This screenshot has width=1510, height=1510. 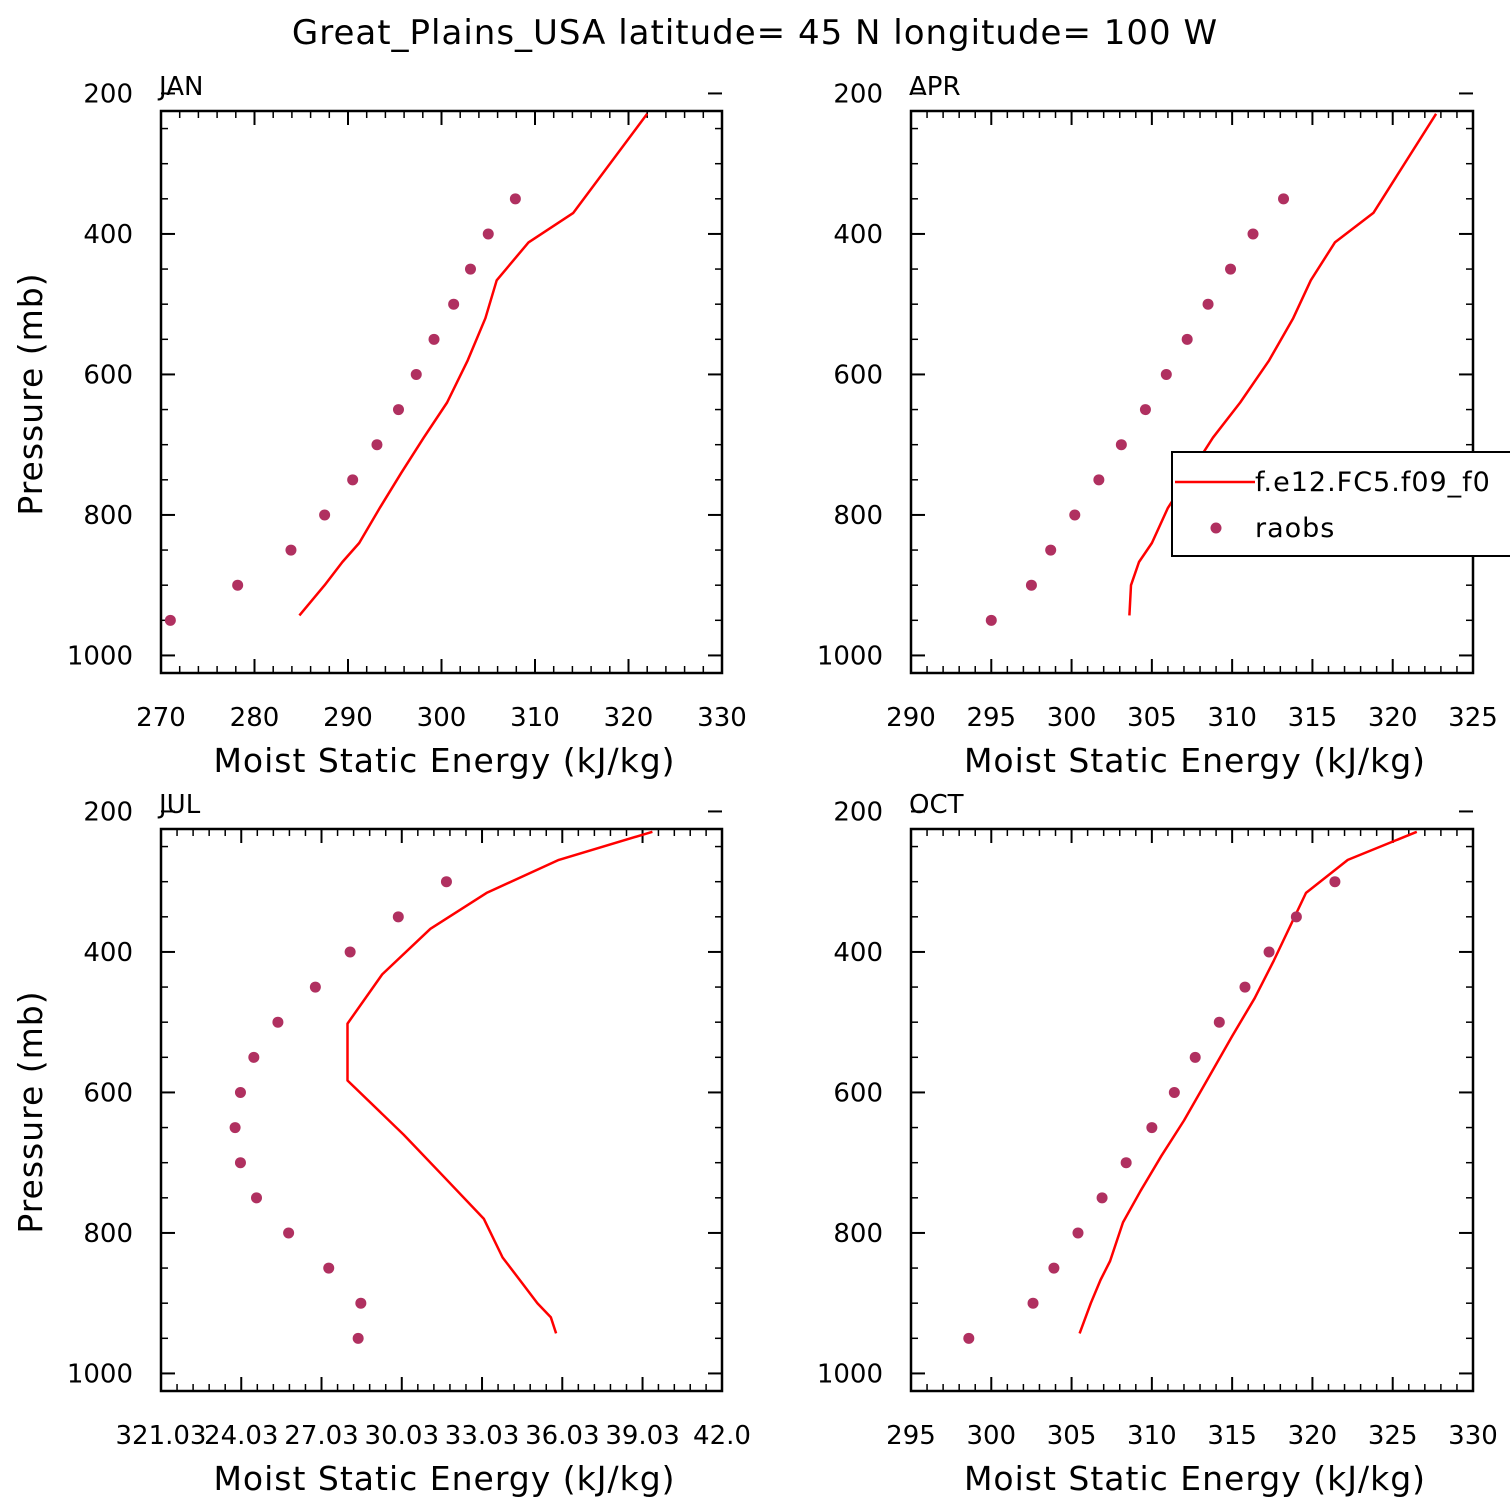 I want to click on legend-label-model: f.e12.FC5.f09_f0, so click(x=1373, y=482).